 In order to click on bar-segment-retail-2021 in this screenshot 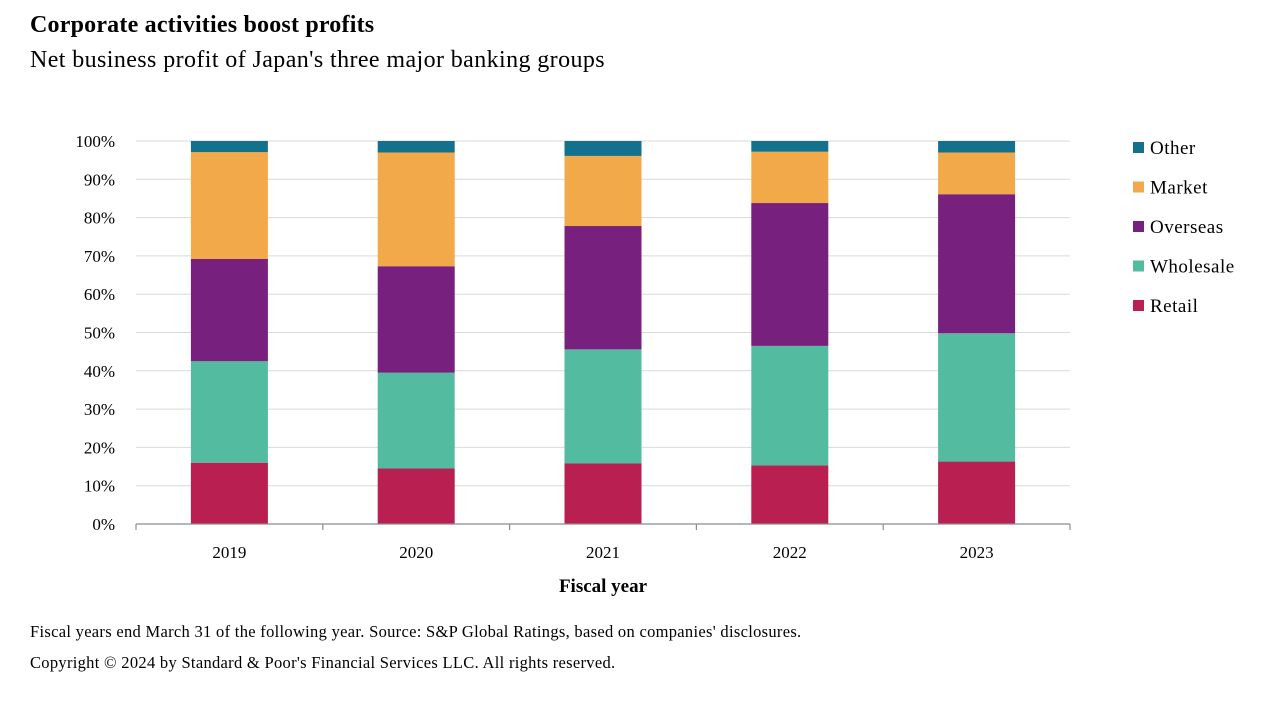, I will do `click(603, 493)`.